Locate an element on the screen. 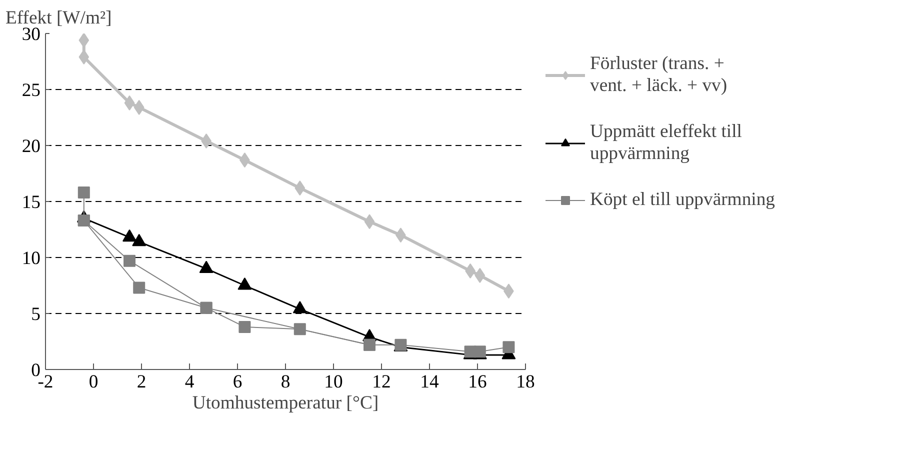 The image size is (904, 459). x-tick-label: 0 is located at coordinates (93, 382).